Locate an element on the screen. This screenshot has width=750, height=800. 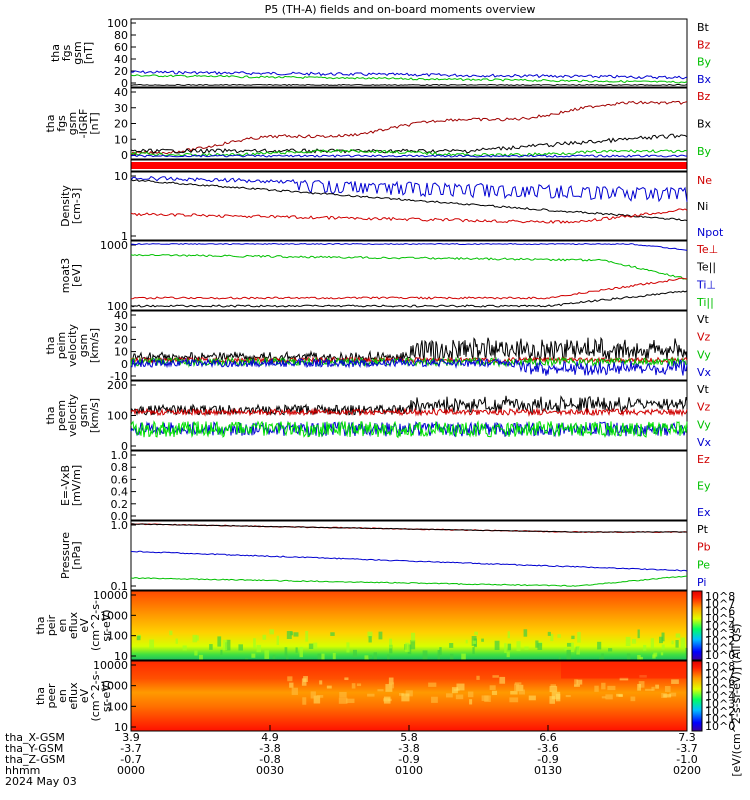
footer-value: -0.9 is located at coordinates (408, 759).